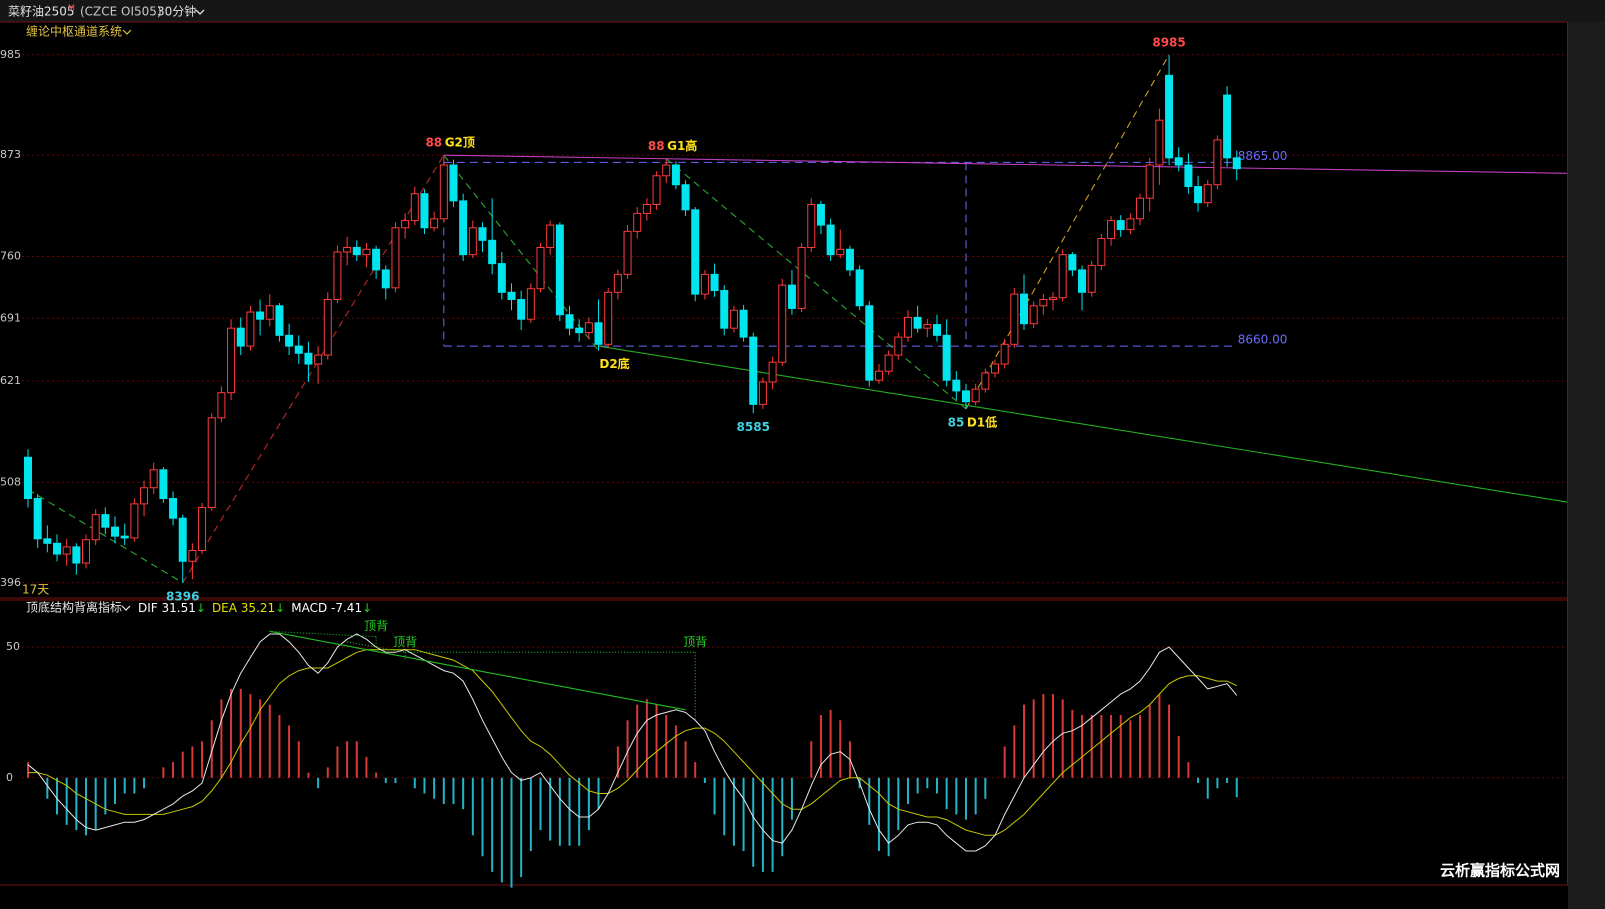 The height and width of the screenshot is (909, 1605). I want to click on annotation: 85, so click(956, 422).